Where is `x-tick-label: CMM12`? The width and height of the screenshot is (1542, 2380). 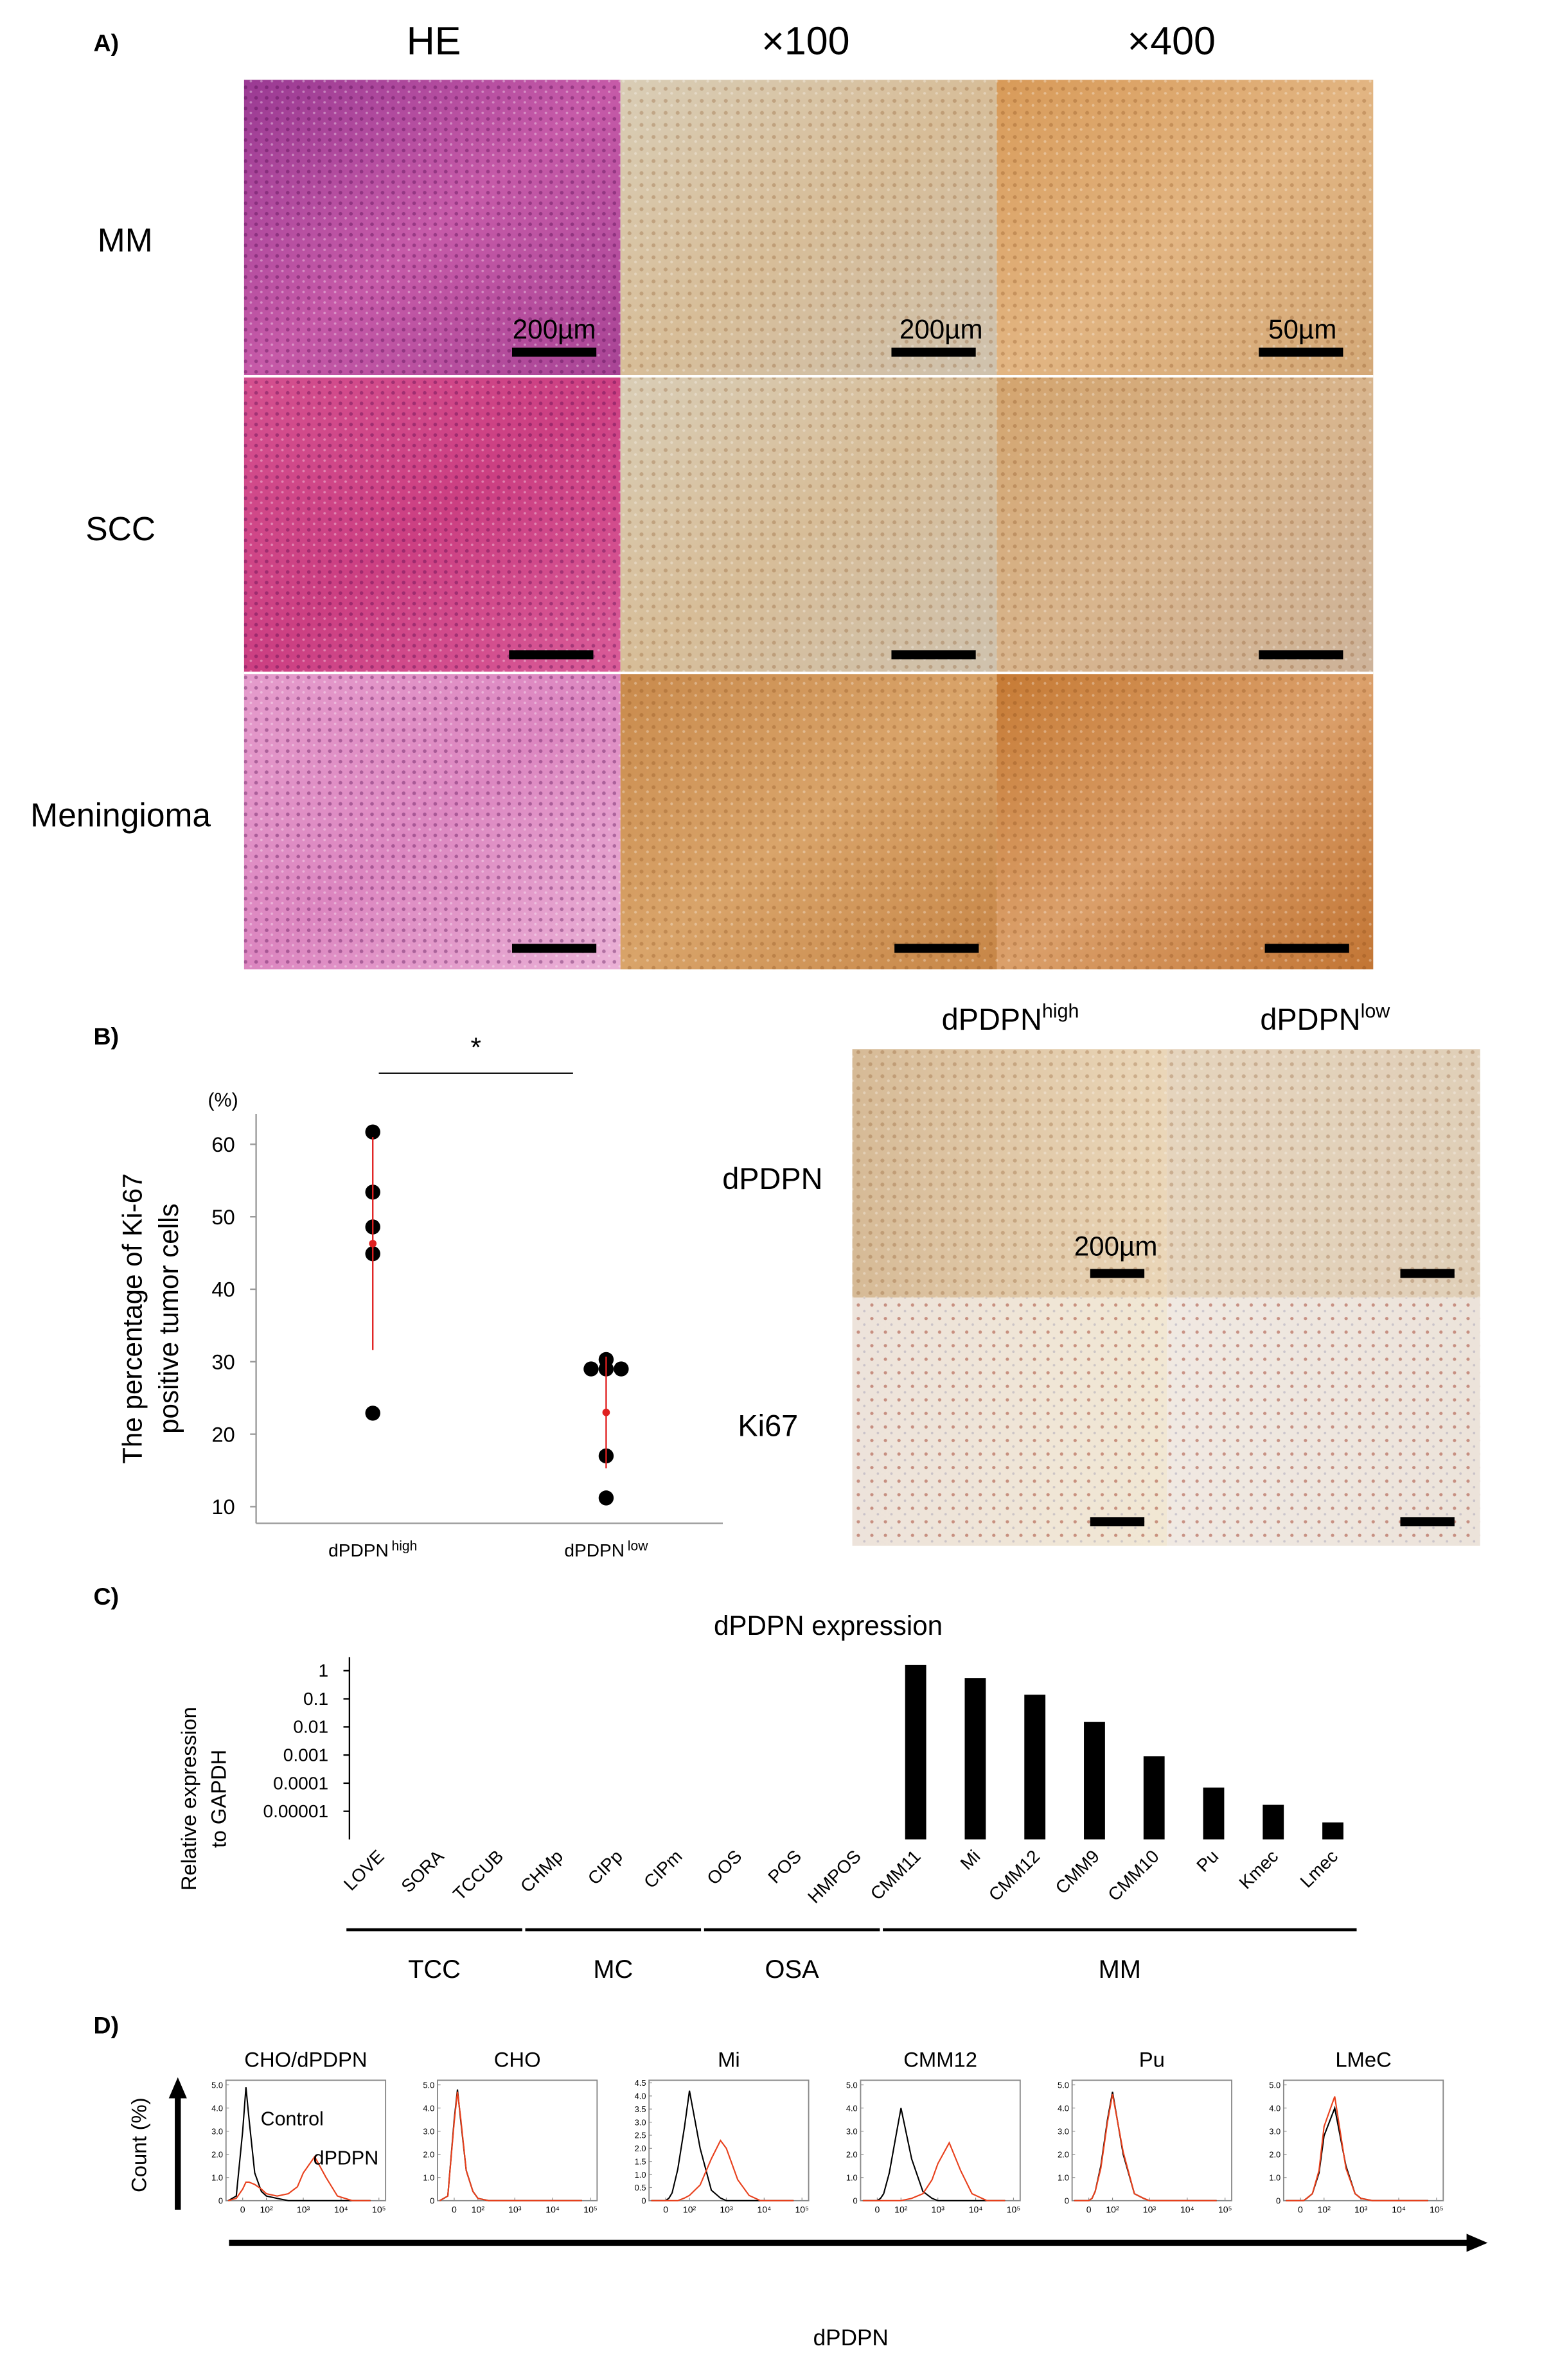
x-tick-label: CMM12 is located at coordinates (1014, 1875).